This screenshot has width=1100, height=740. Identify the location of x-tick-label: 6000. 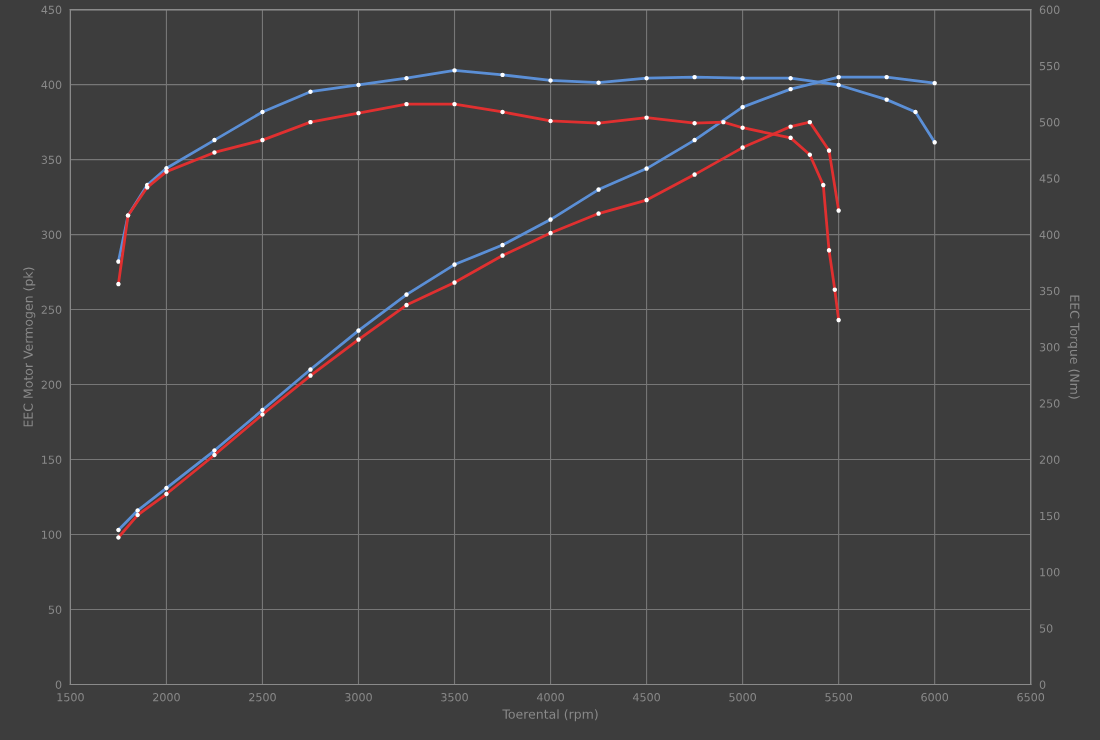
(935, 697).